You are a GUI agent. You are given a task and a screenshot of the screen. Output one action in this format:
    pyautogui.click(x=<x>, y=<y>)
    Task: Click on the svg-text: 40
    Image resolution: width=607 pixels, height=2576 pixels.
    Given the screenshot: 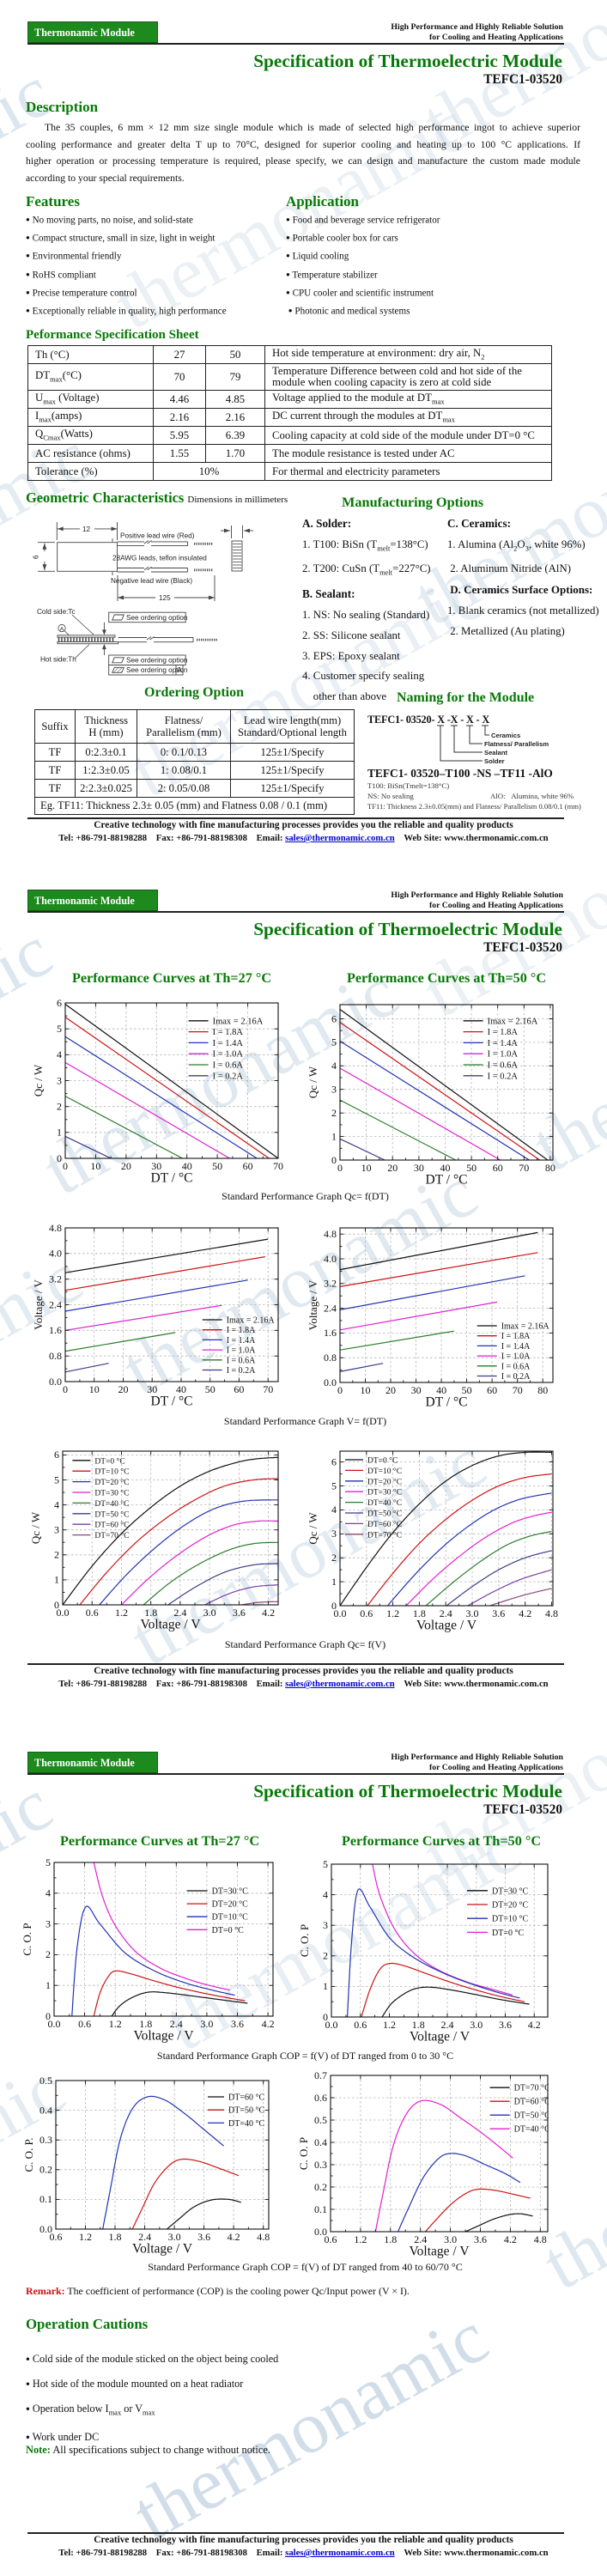 What is the action you would take?
    pyautogui.click(x=187, y=1166)
    